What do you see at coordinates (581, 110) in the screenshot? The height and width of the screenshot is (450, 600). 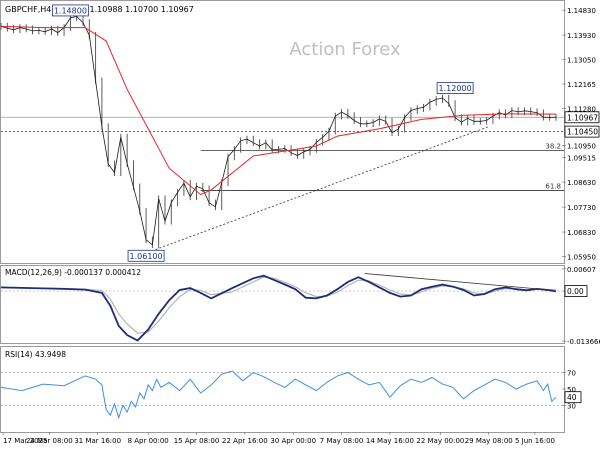 I see `y-tick-label: 1.11280` at bounding box center [581, 110].